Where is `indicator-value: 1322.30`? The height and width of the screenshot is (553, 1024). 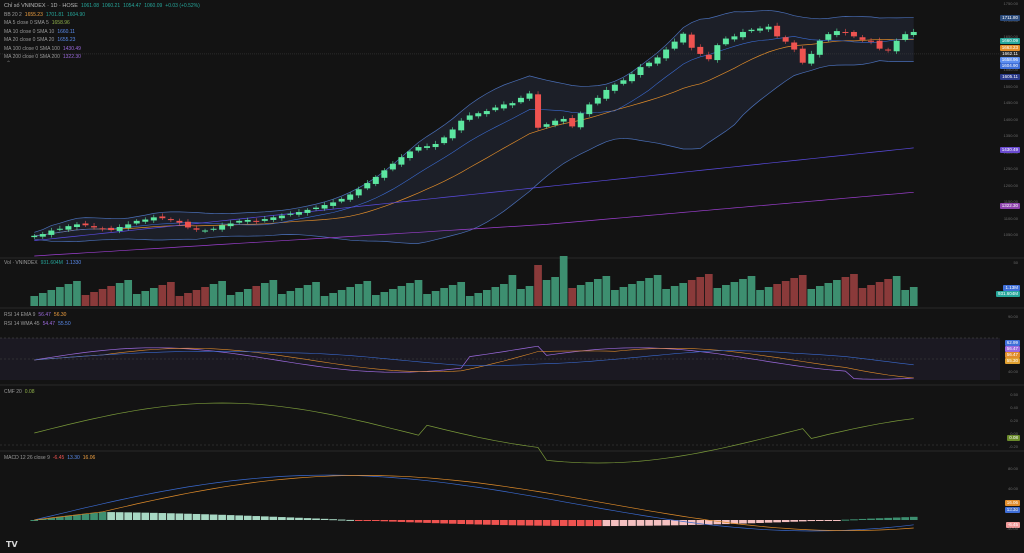
indicator-value: 1322.30 is located at coordinates (71, 57).